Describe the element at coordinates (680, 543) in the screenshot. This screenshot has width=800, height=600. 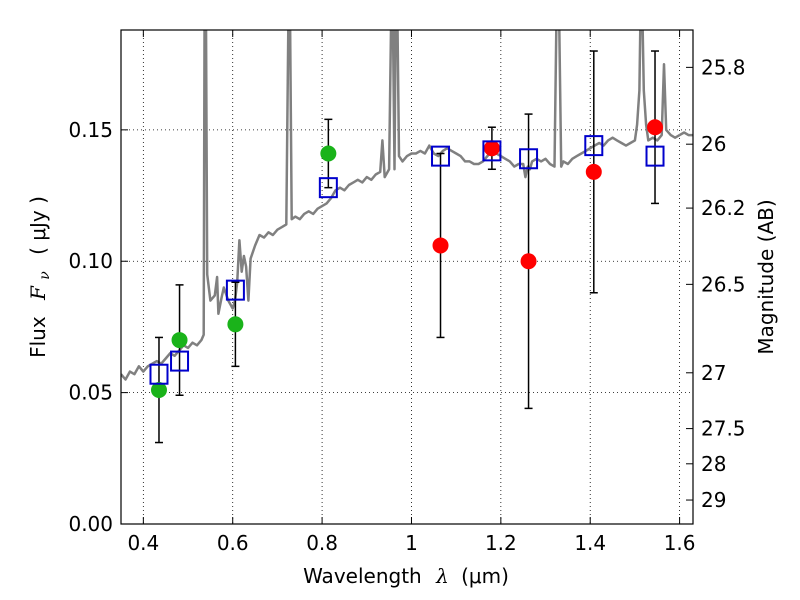
I see `x-tick-label: 1.6` at that location.